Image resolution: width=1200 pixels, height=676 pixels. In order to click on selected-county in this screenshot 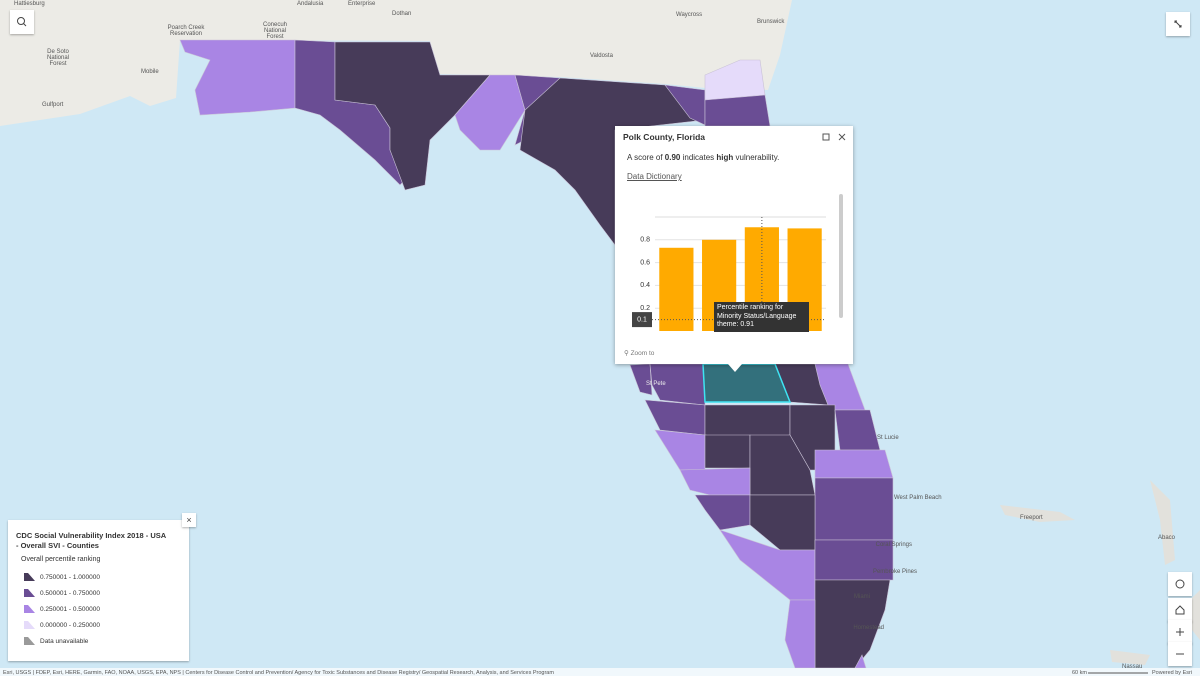, I will do `click(747, 383)`.